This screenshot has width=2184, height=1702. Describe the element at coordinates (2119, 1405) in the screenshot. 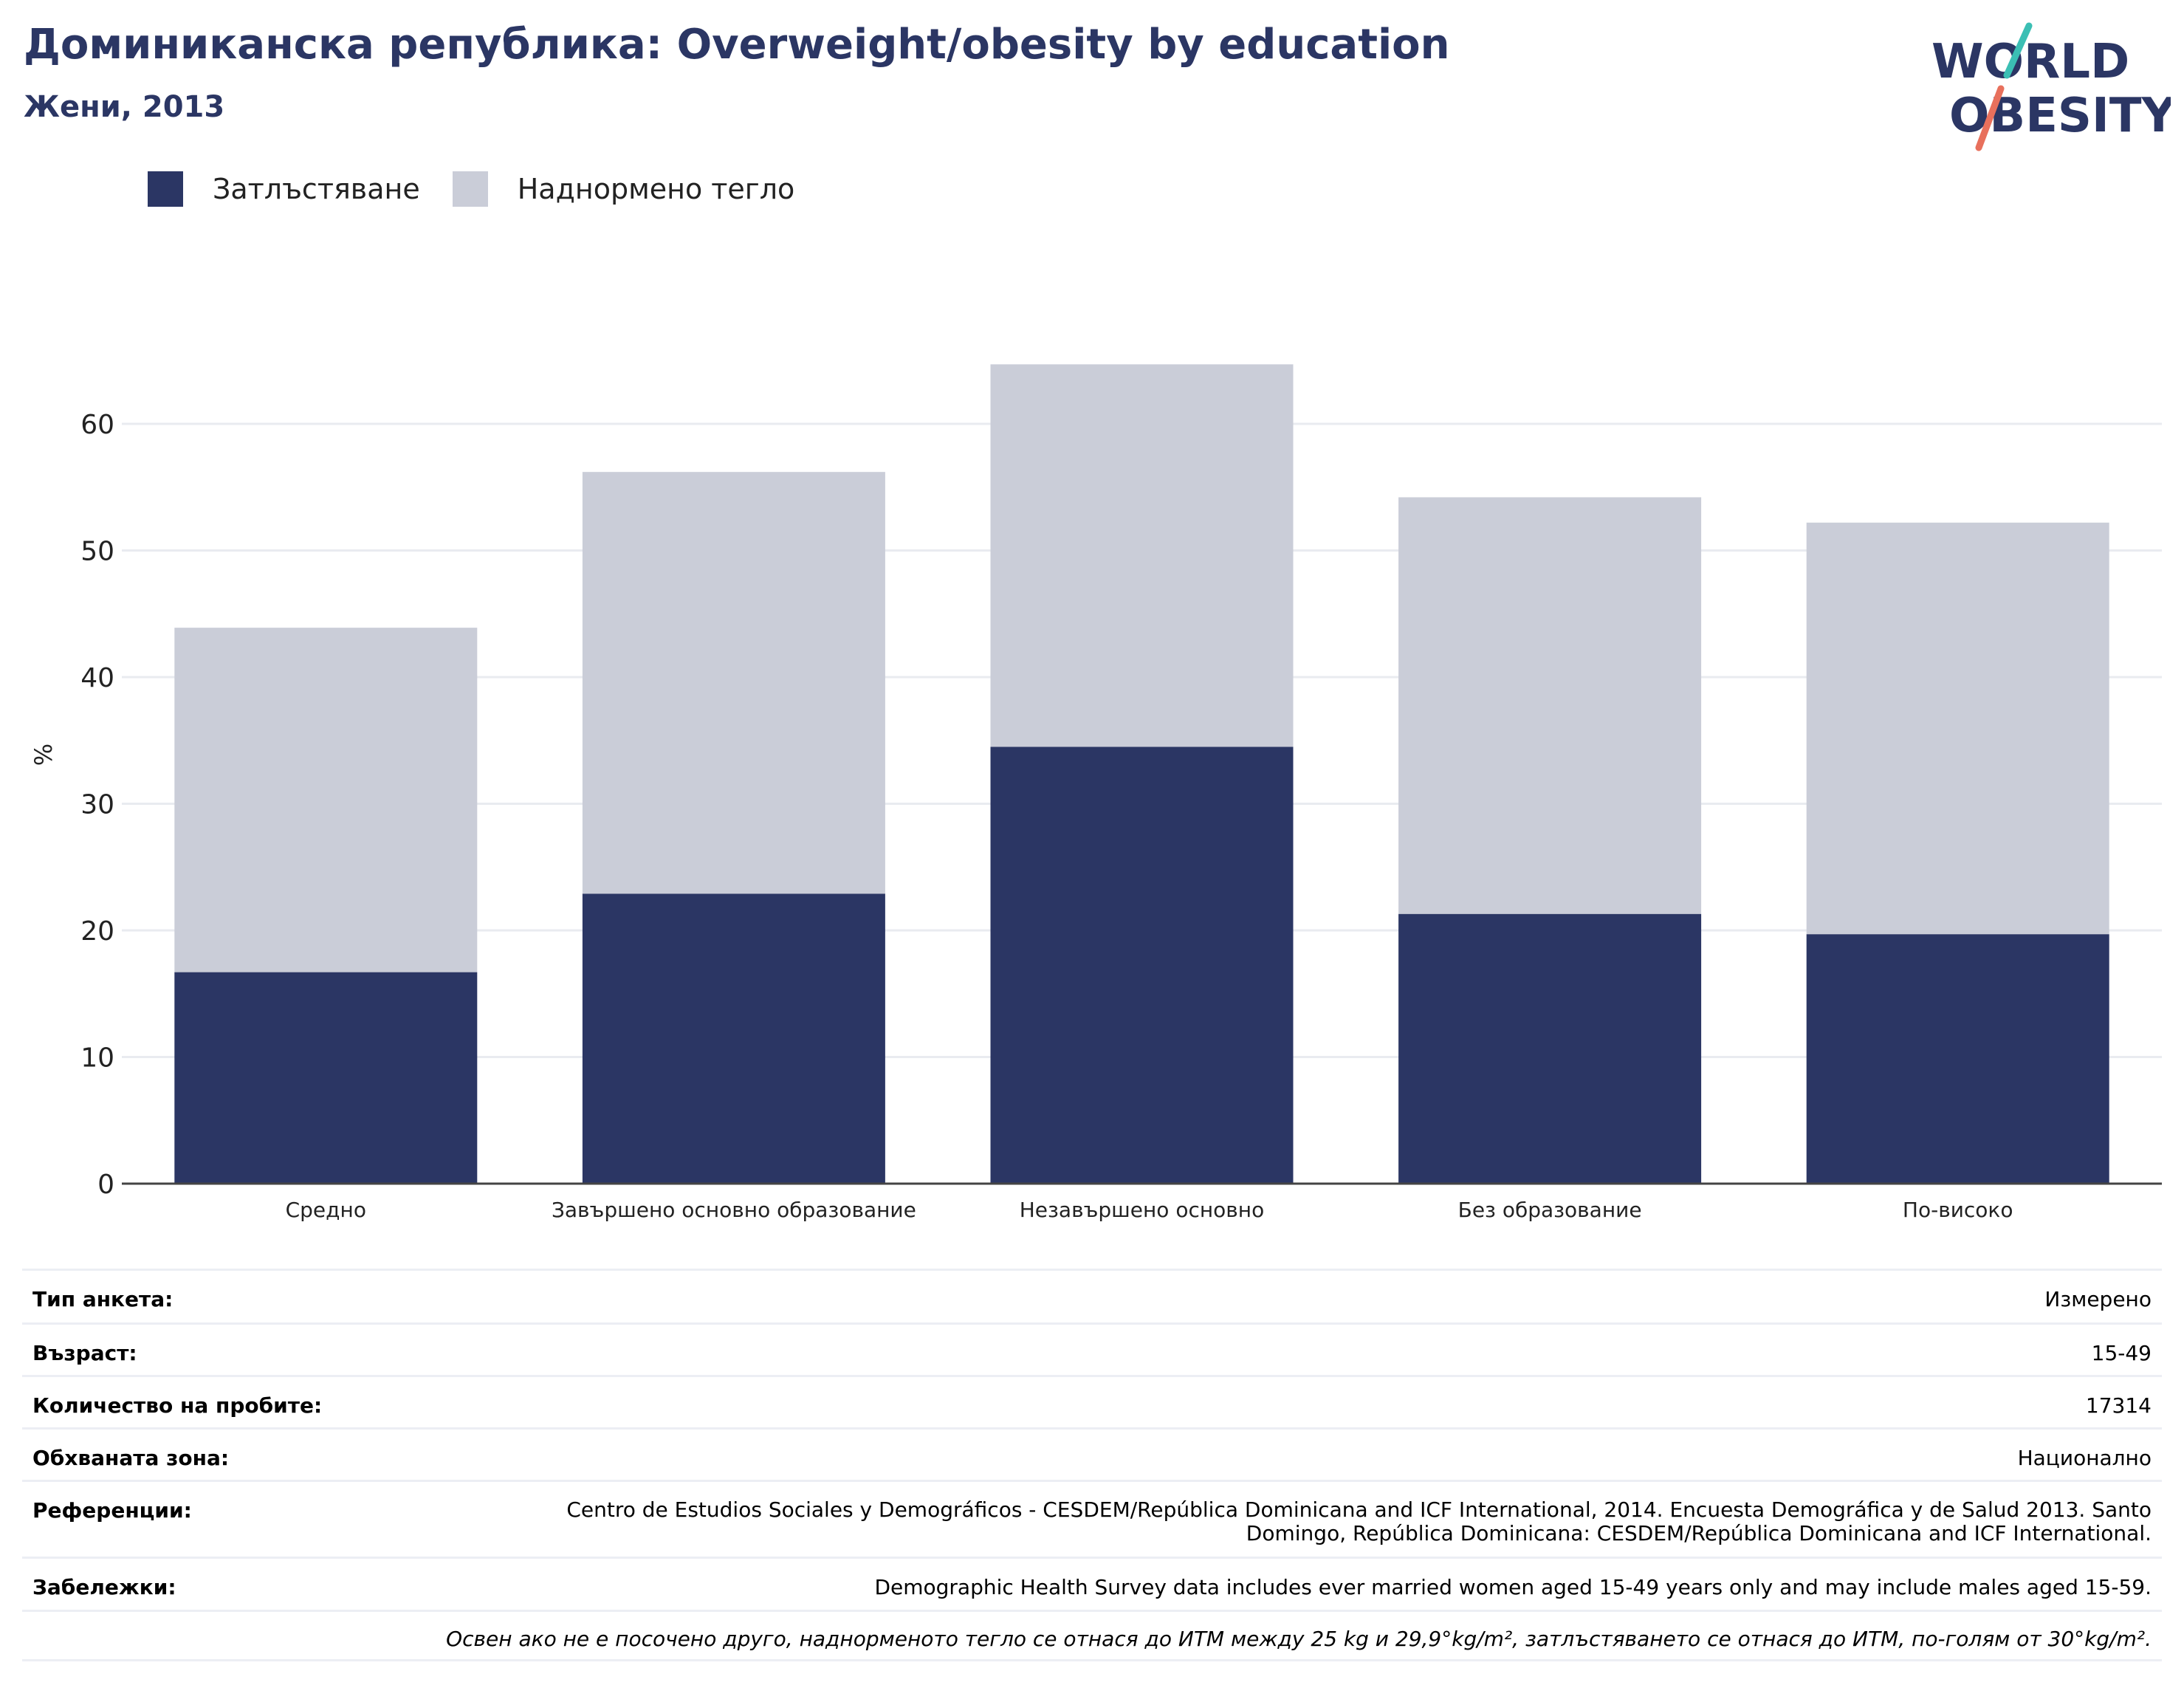

I see `meta-value: 17314` at that location.